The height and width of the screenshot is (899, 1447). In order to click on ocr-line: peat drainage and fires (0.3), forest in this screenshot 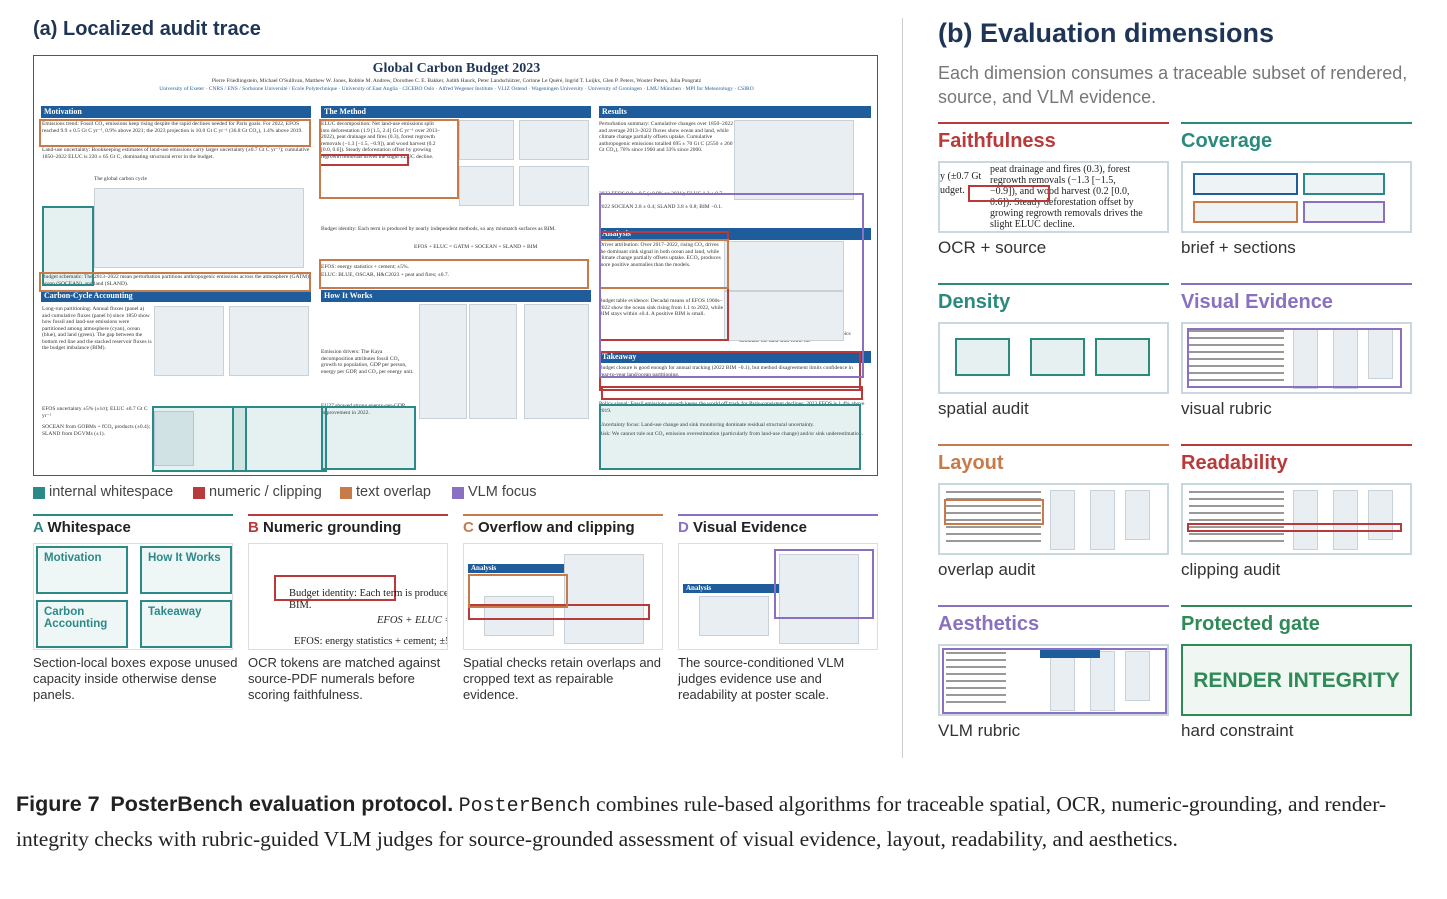, I will do `click(1060, 169)`.